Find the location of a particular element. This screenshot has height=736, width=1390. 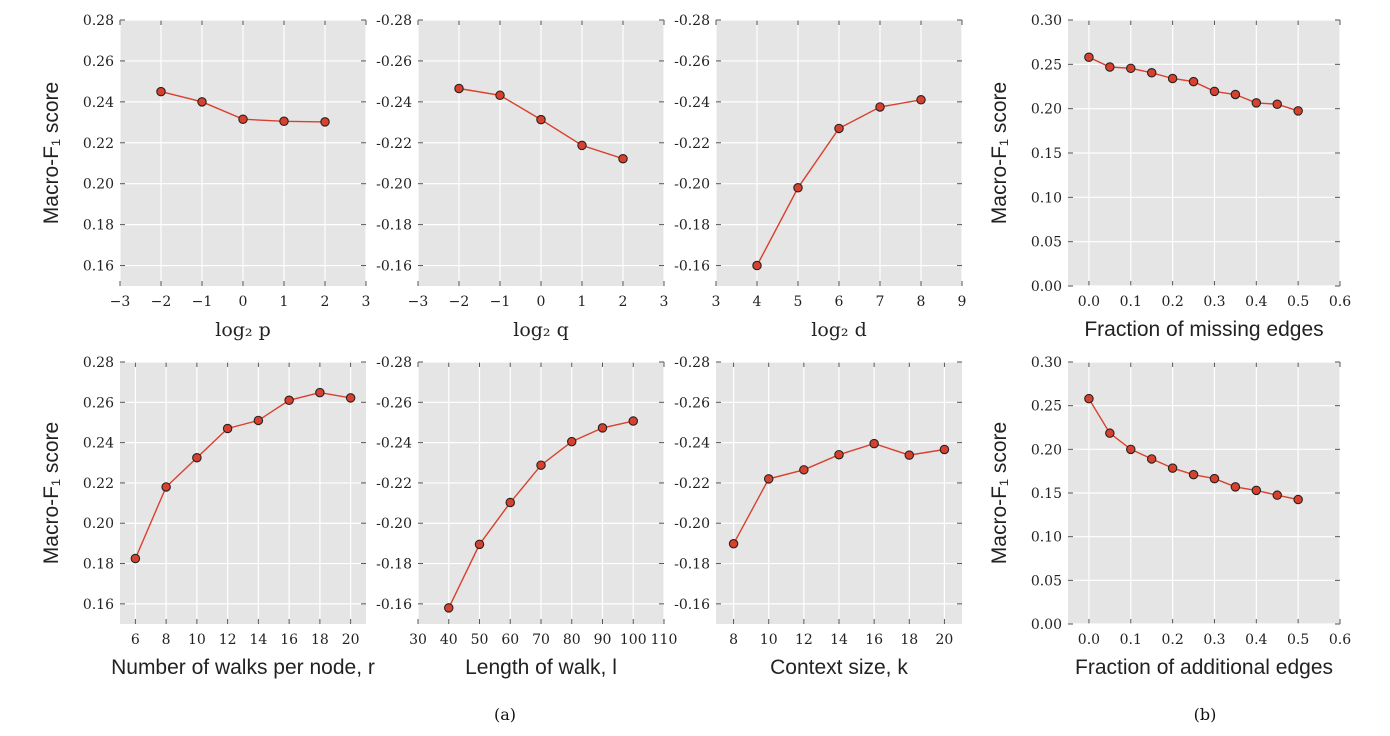

panel-a-2-x-tick-label: 2 is located at coordinates (623, 302).